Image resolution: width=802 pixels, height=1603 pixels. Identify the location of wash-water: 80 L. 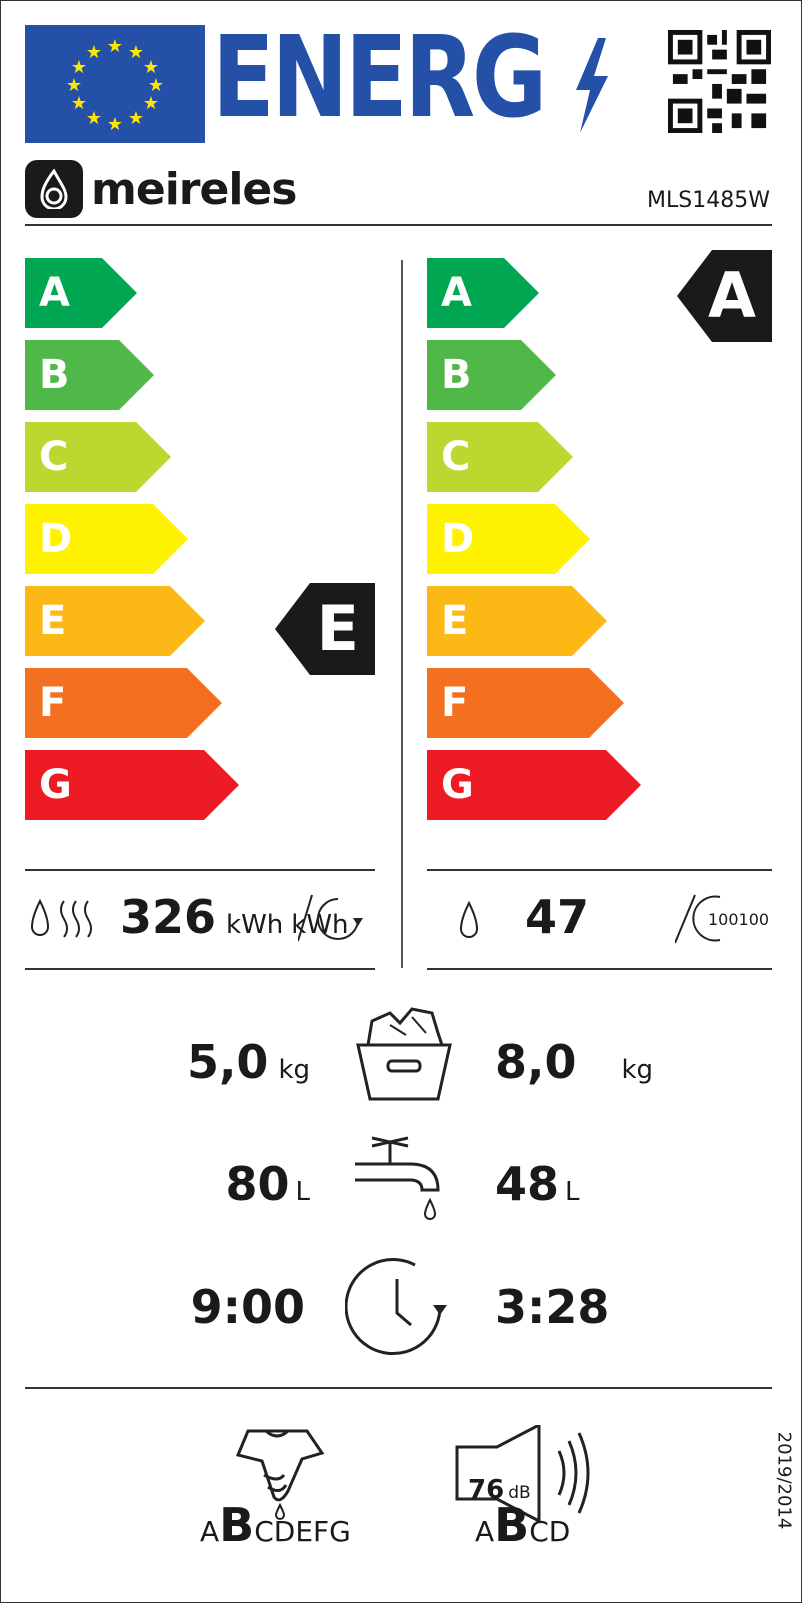
(267, 1184).